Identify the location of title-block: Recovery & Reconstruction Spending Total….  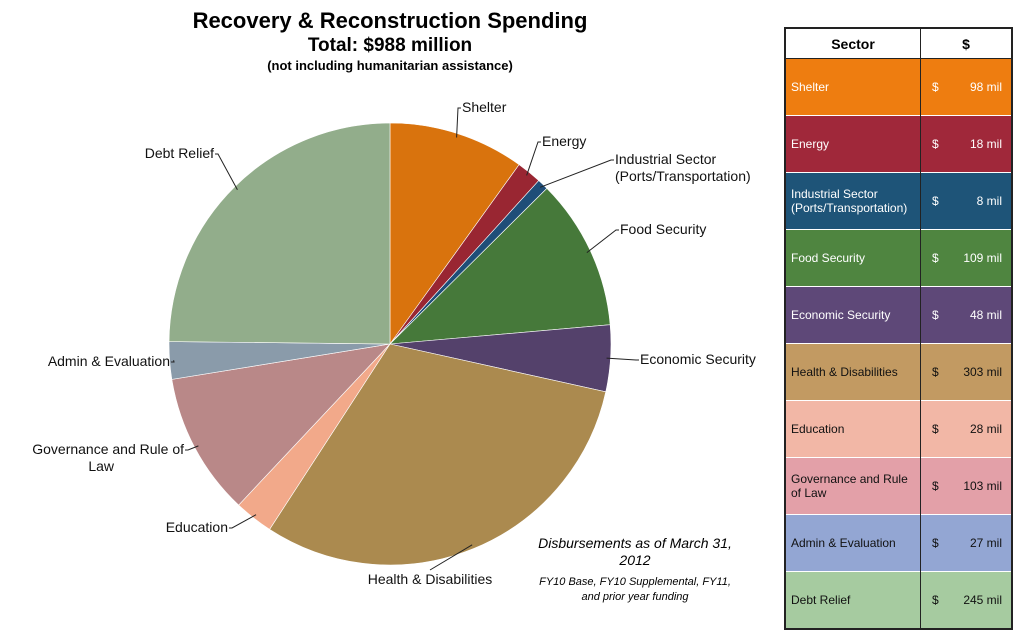
(390, 41).